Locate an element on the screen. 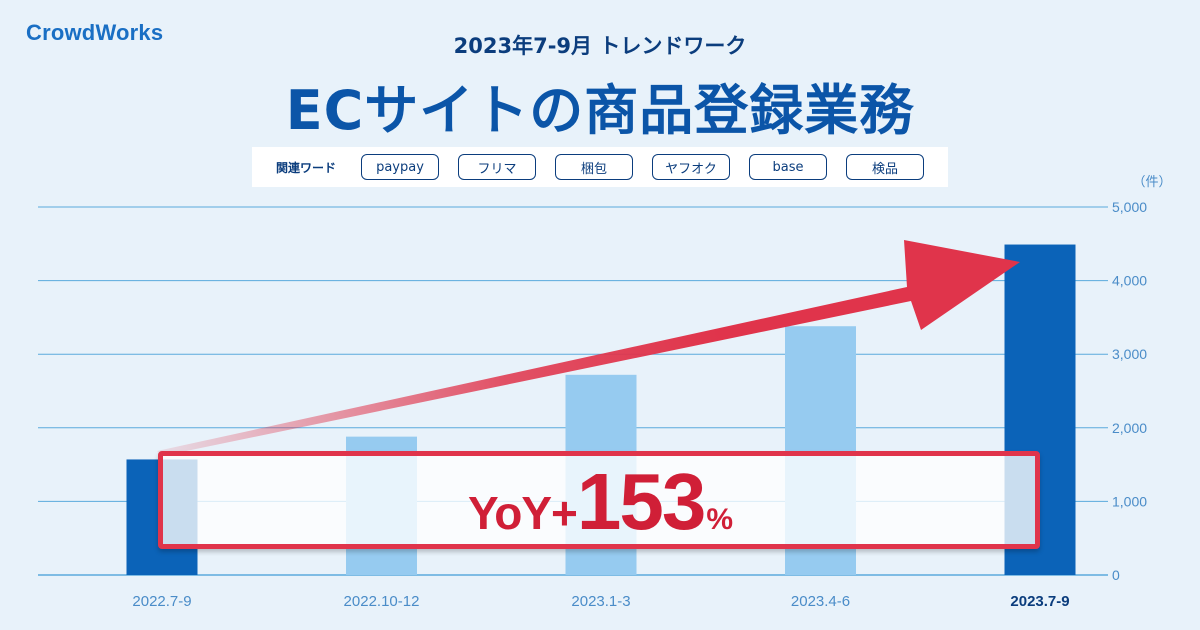  y-tick-label: 2,000 is located at coordinates (1129, 428).